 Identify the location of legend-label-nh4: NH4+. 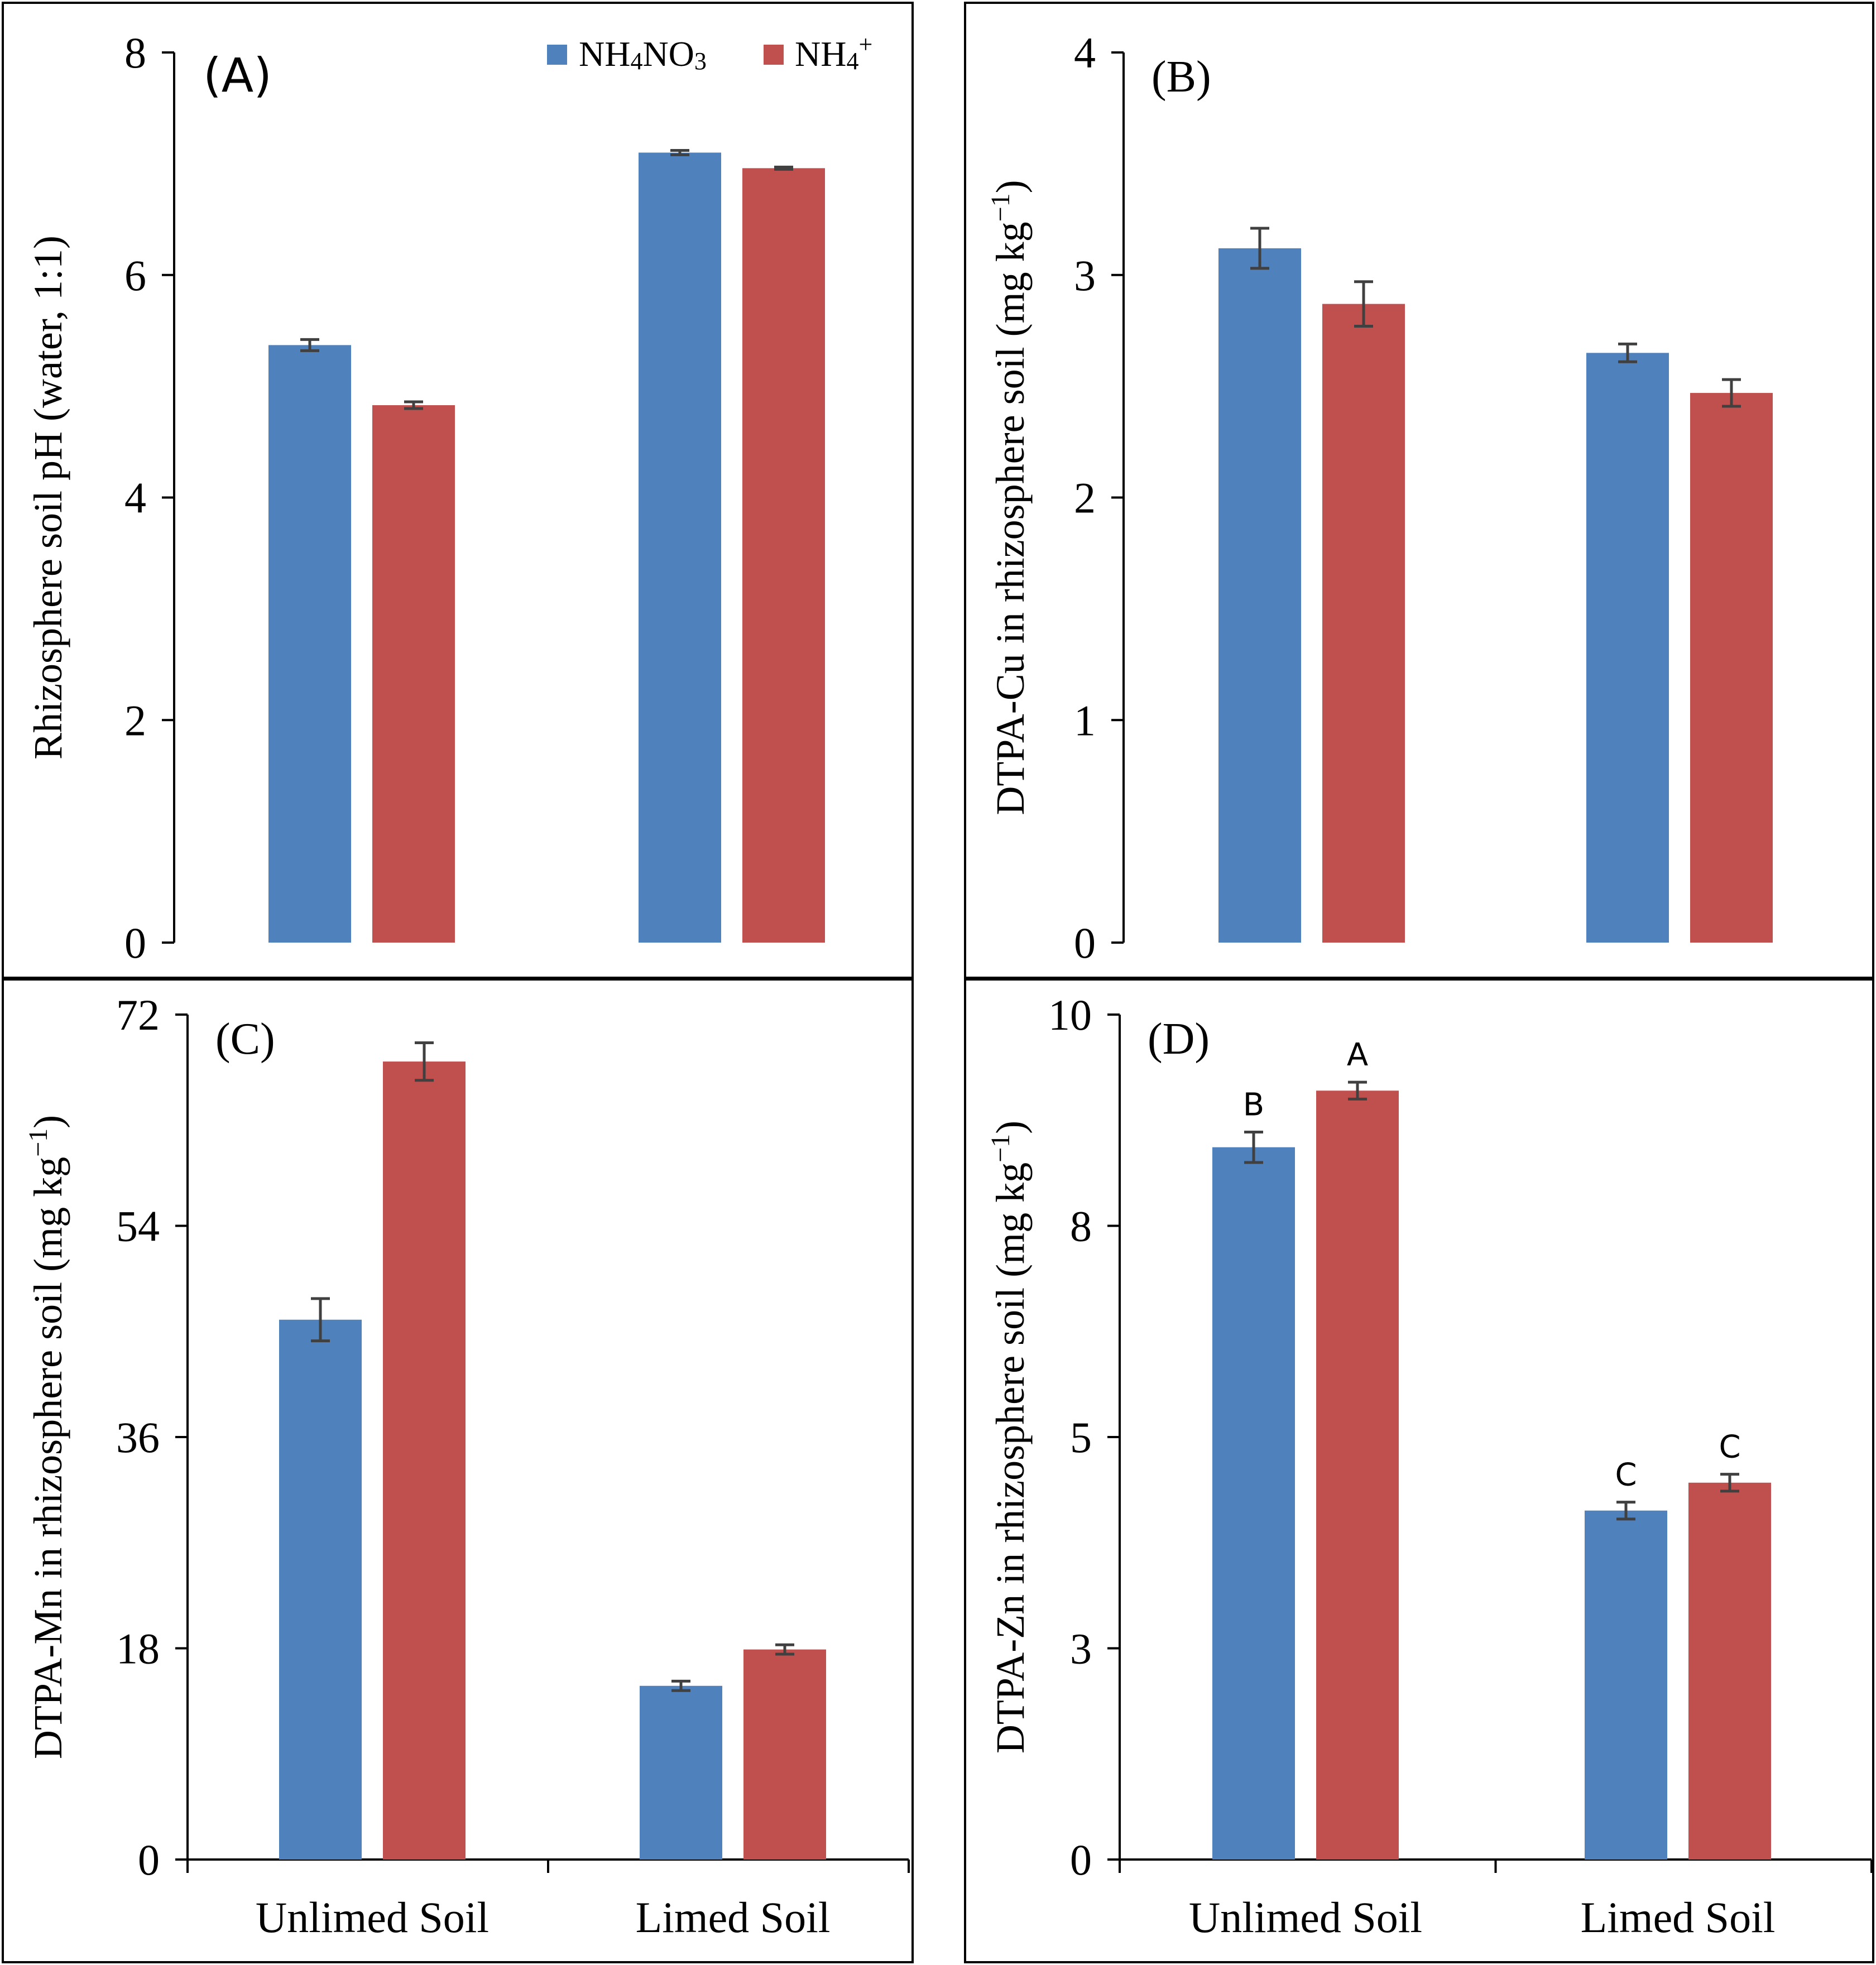
(834, 53).